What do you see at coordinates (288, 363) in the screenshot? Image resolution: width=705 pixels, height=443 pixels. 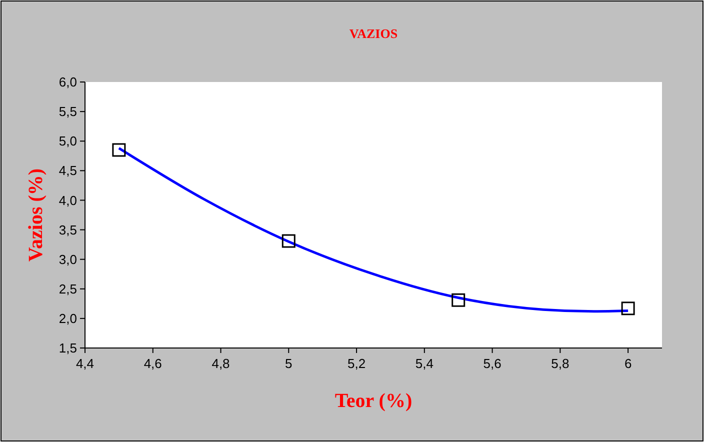 I see `x-tick-label: 5` at bounding box center [288, 363].